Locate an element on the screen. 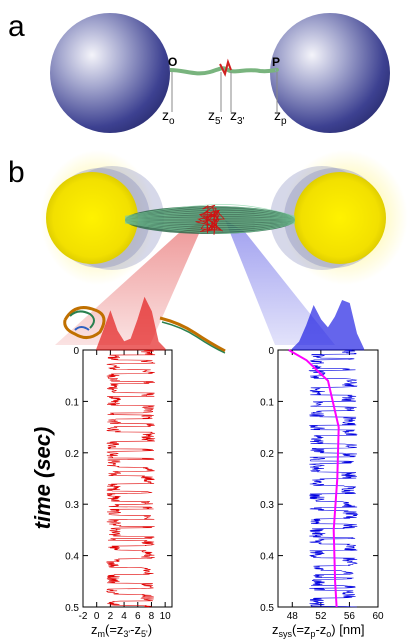  x-tick-label: -2 is located at coordinates (83, 616).